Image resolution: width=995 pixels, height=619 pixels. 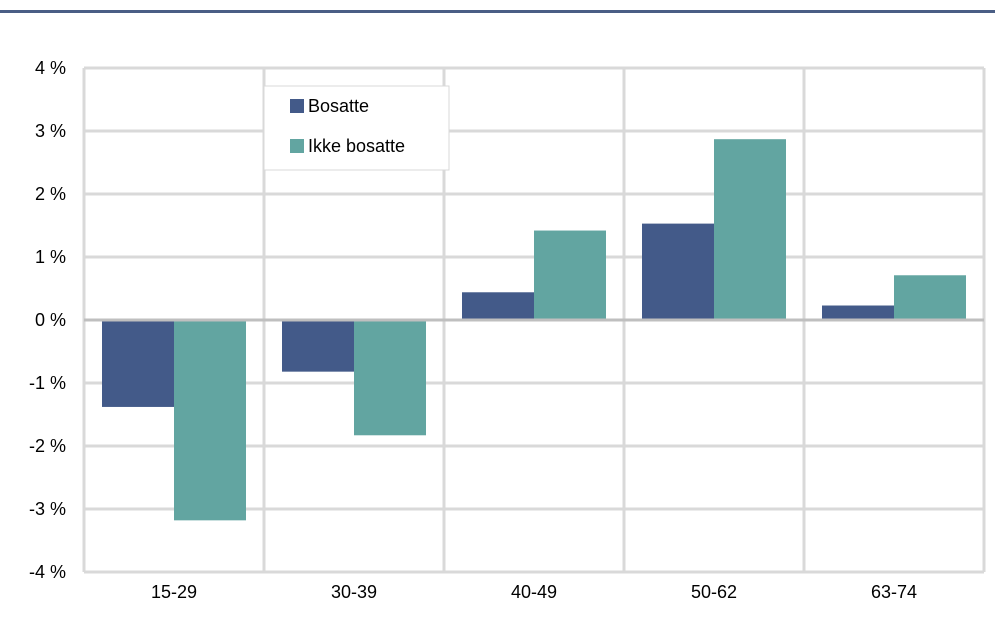 I want to click on top-rule, so click(x=497, y=11).